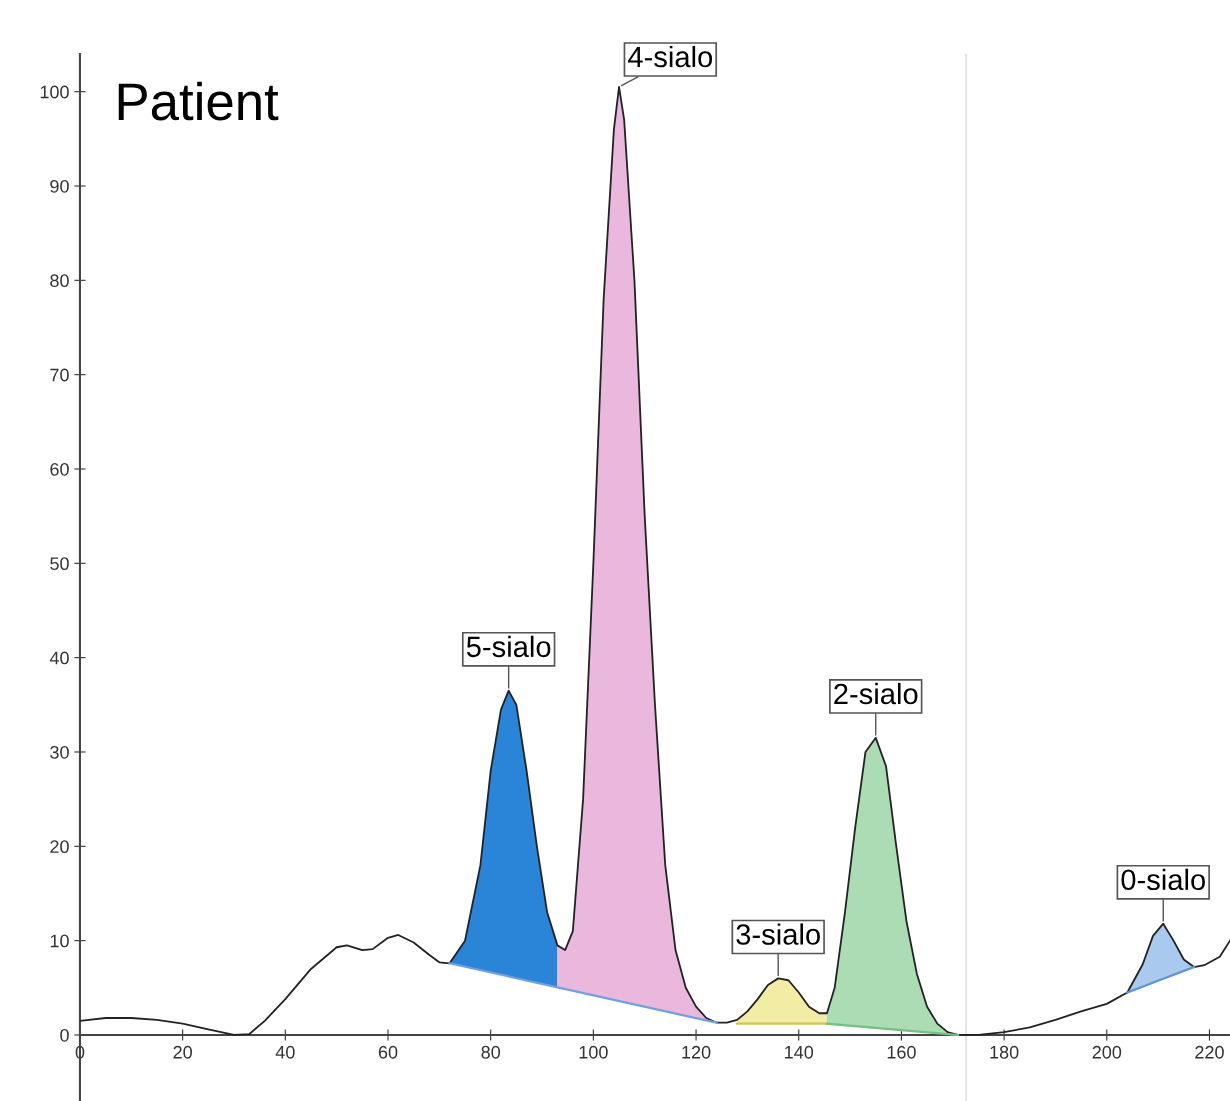 This screenshot has height=1101, width=1230. What do you see at coordinates (388, 1052) in the screenshot?
I see `x-tick-label: 60` at bounding box center [388, 1052].